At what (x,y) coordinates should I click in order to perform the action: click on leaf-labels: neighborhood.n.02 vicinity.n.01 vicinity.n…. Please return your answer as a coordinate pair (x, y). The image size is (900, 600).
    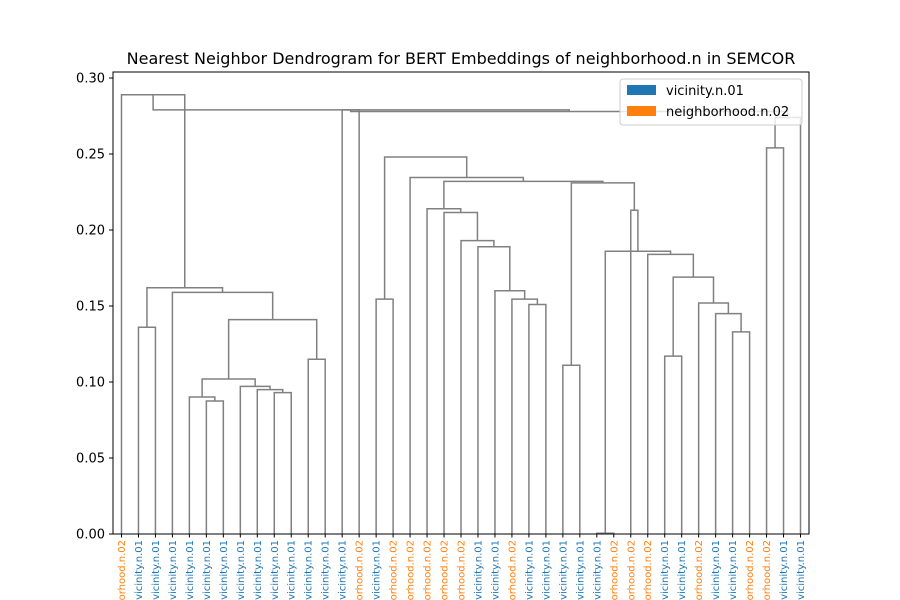
    Looking at the image, I should click on (462, 567).